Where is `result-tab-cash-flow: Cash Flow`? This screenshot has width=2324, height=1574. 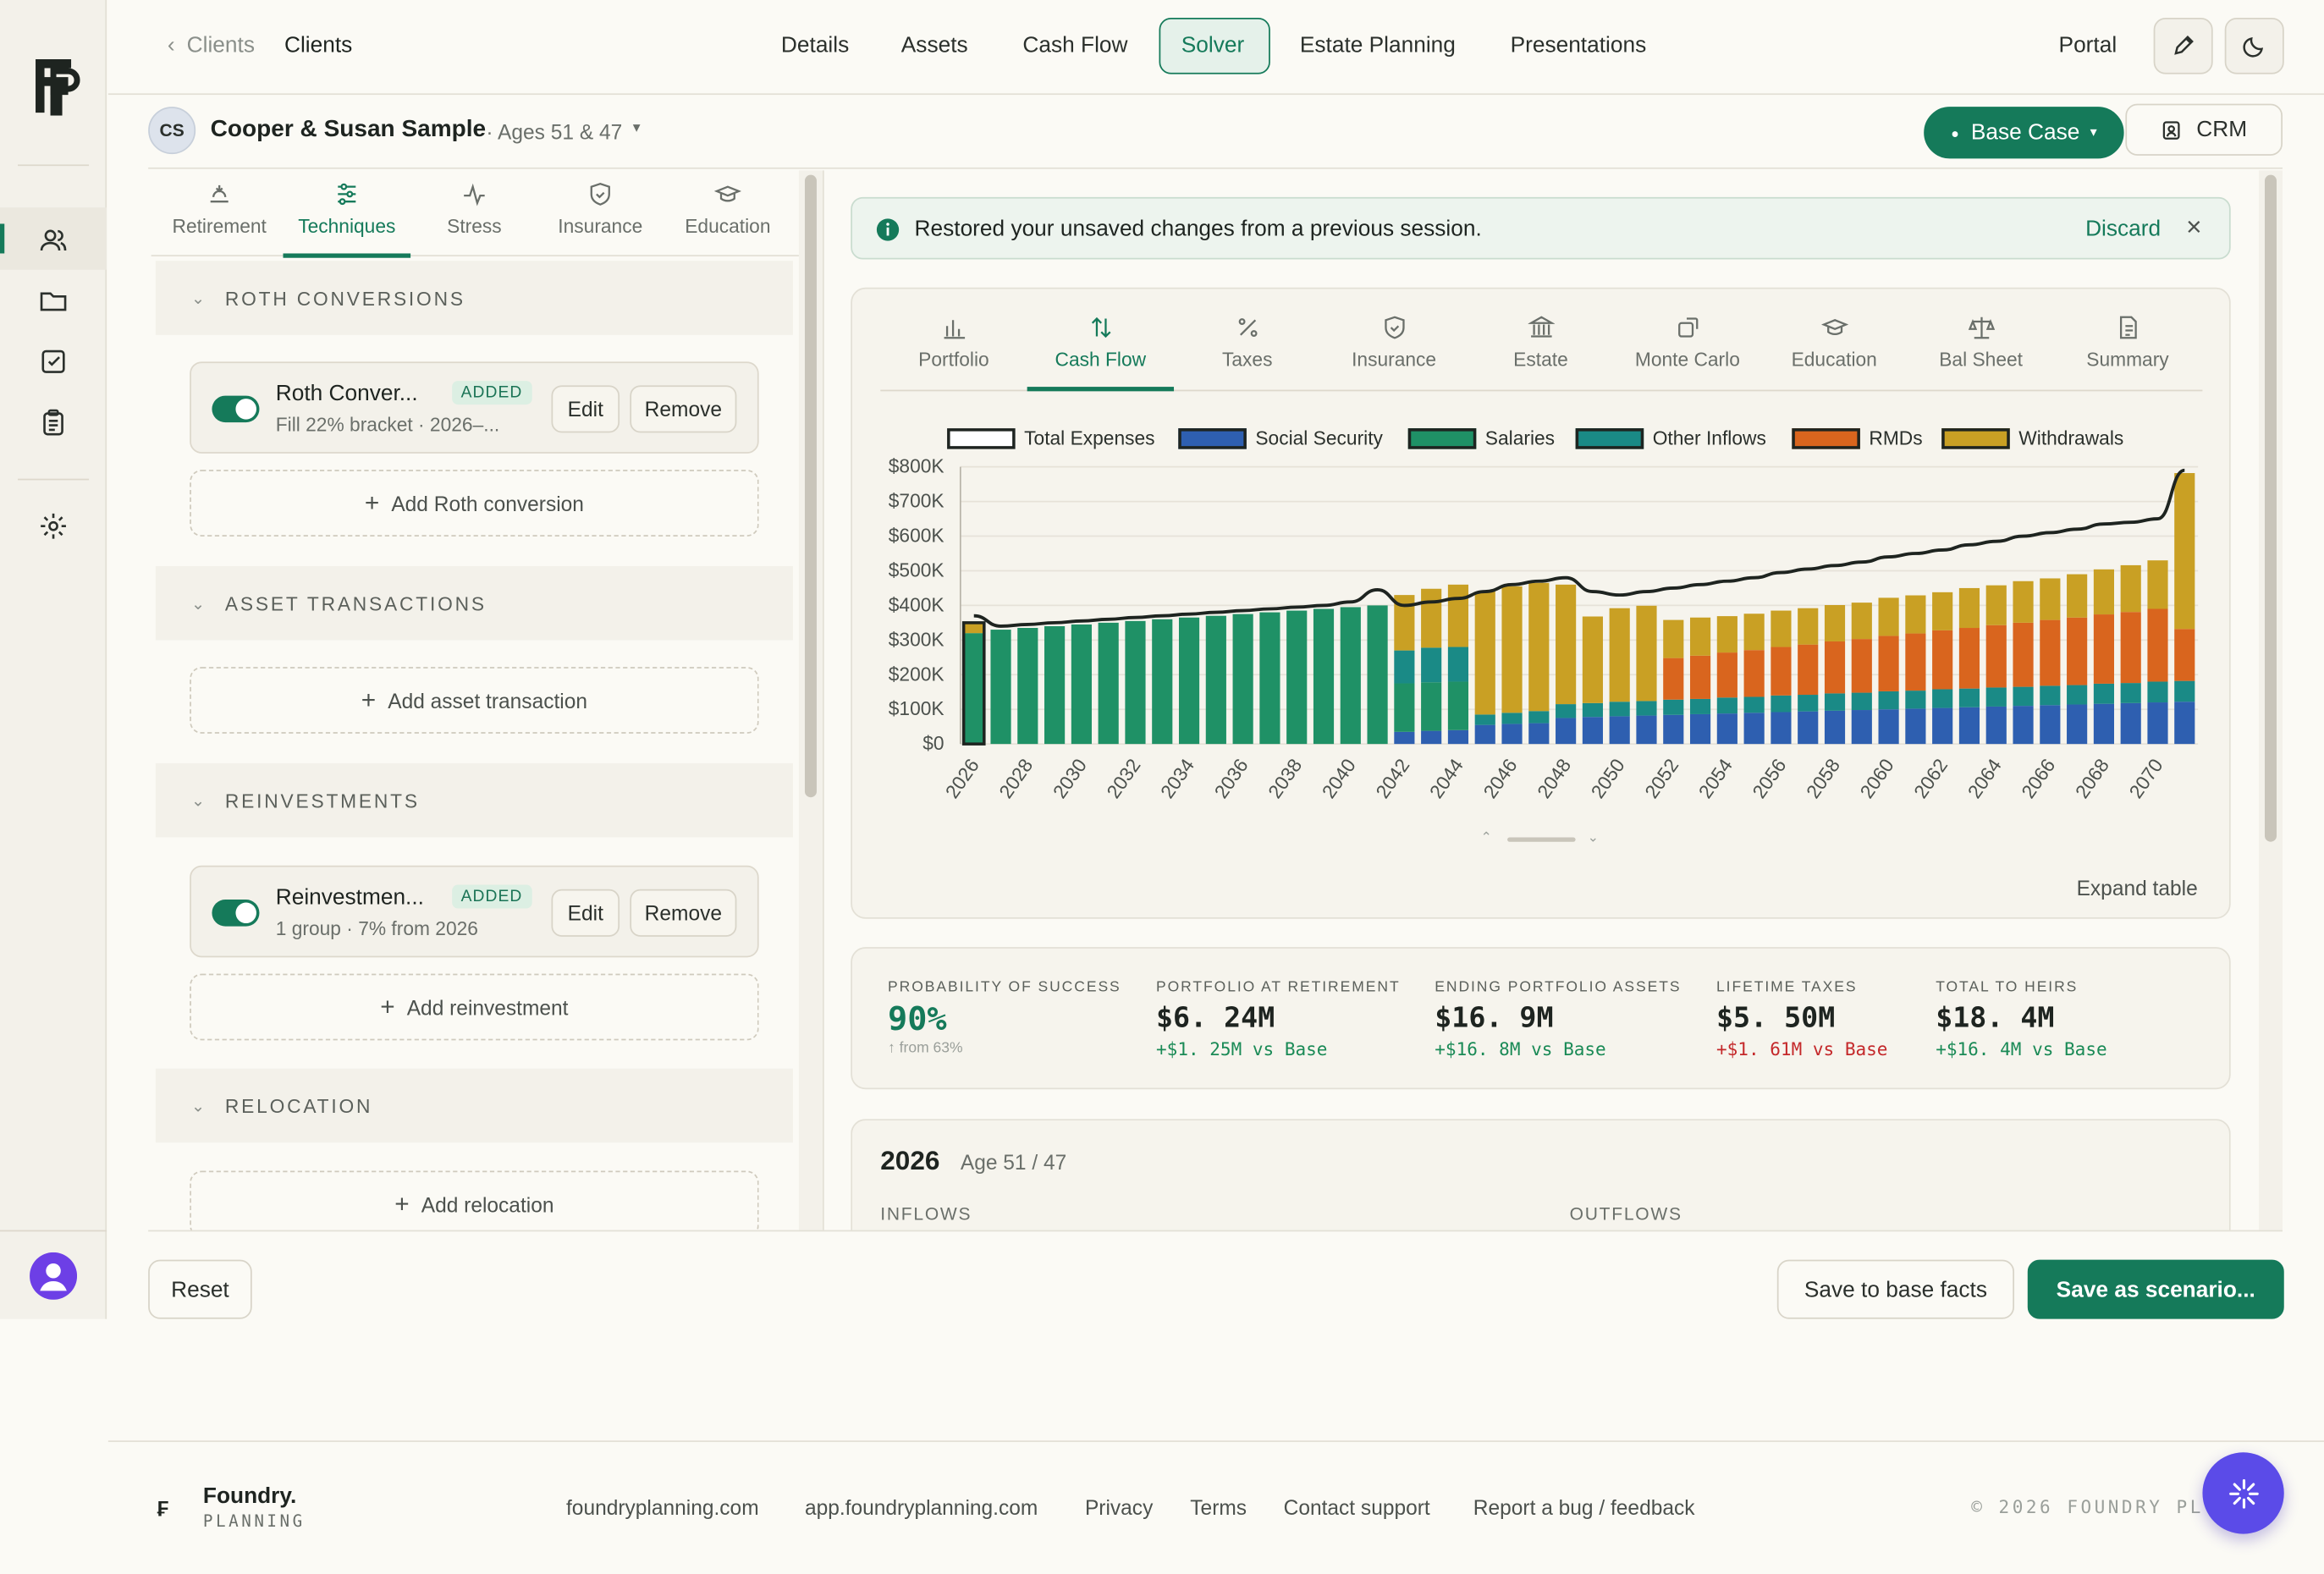
result-tab-cash-flow: Cash Flow is located at coordinates (1100, 342).